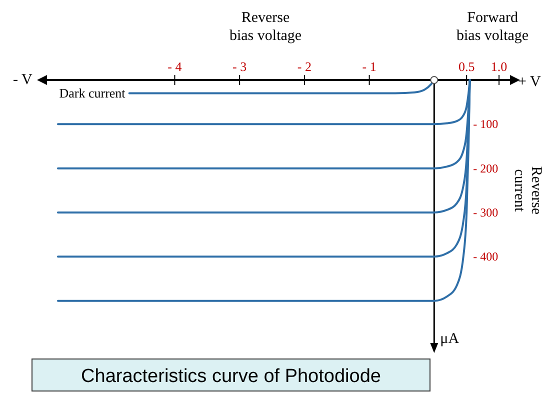 The width and height of the screenshot is (555, 398). I want to click on x-tick-label: - 3, so click(239, 66).